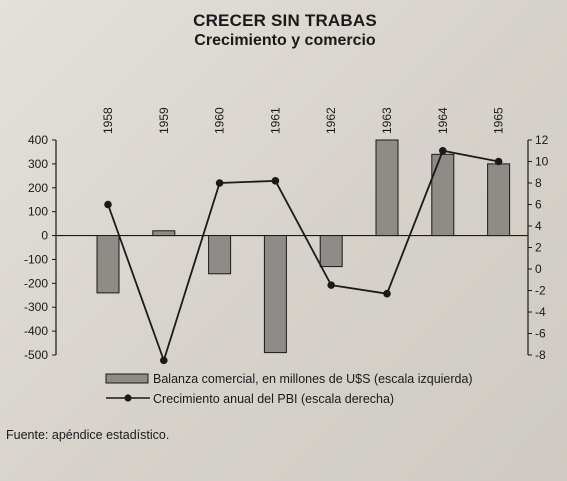 The width and height of the screenshot is (567, 481). I want to click on bar-1962, so click(331, 251).